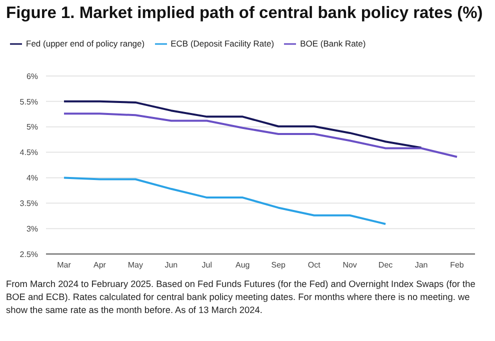  Describe the element at coordinates (64, 265) in the screenshot. I see `x-tick-label: Mar` at that location.